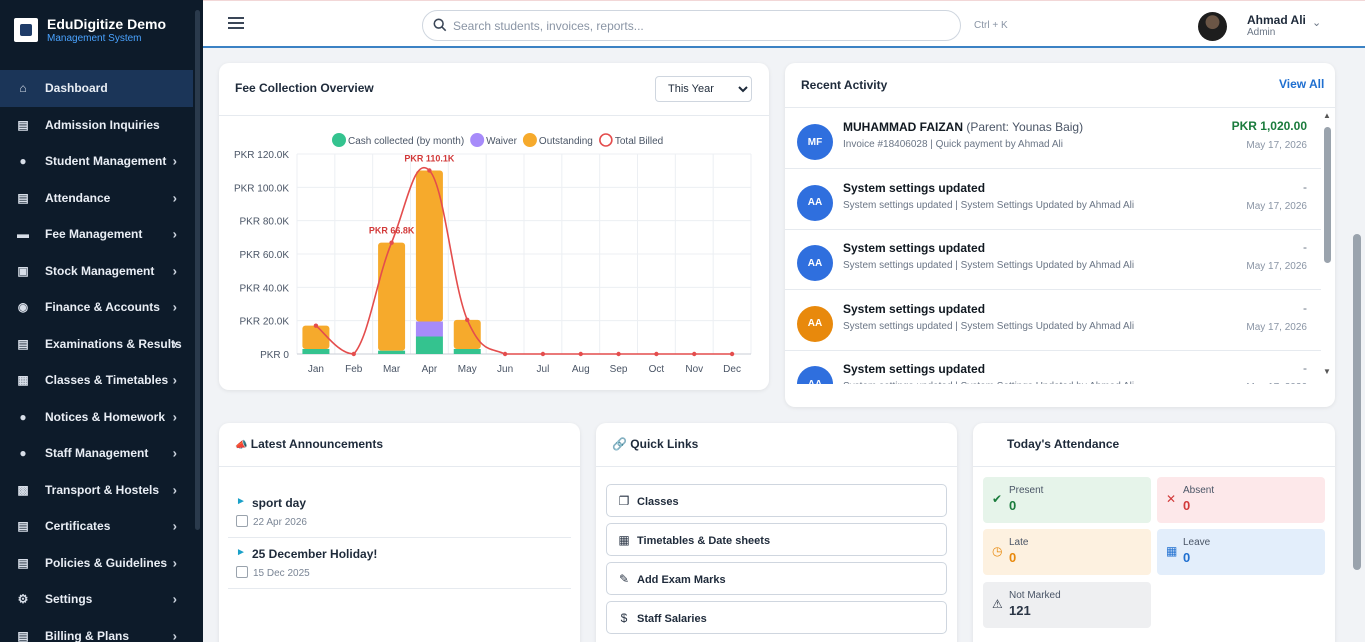  What do you see at coordinates (619, 369) in the screenshot?
I see `x-tick-label: Sep` at bounding box center [619, 369].